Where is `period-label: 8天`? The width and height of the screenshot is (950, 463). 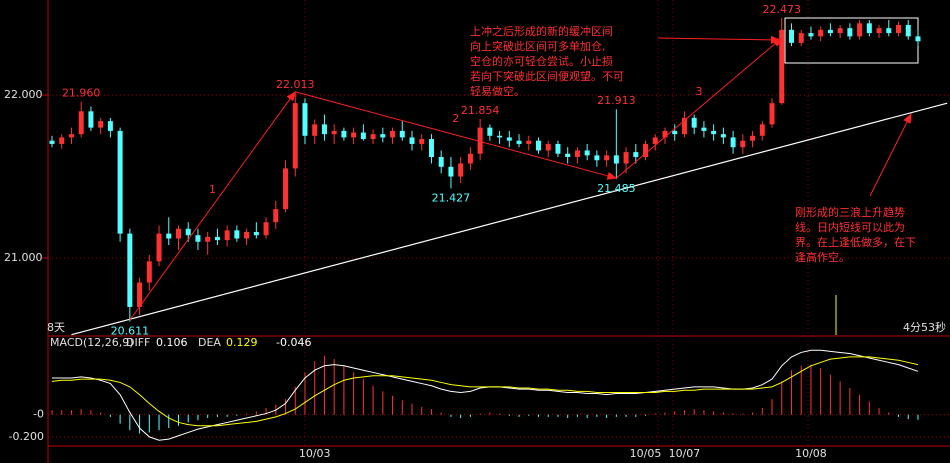 period-label: 8天 is located at coordinates (56, 327).